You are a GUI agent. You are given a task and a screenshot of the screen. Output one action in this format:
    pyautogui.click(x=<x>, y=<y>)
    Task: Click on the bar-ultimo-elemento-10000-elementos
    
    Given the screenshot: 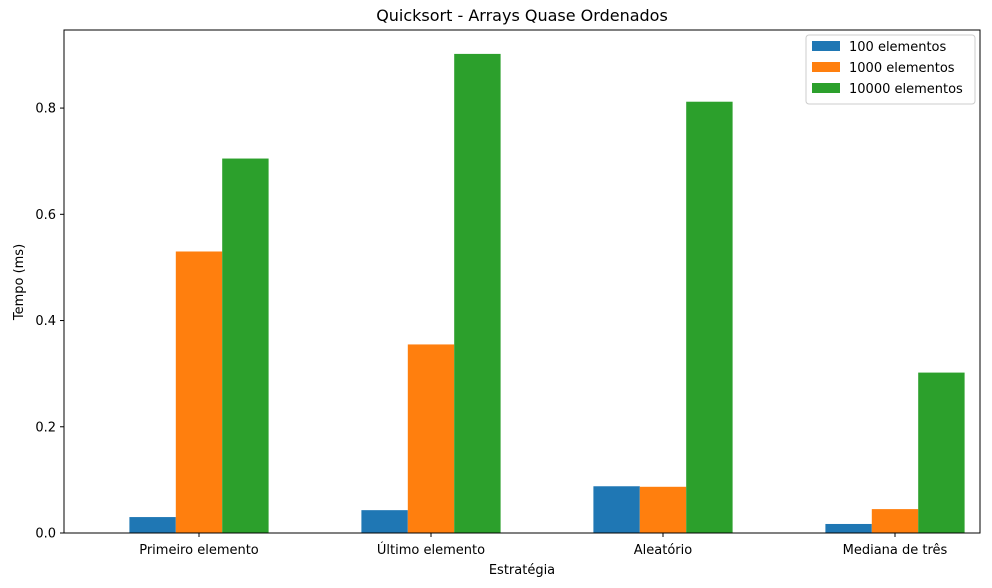 What is the action you would take?
    pyautogui.click(x=477, y=293)
    